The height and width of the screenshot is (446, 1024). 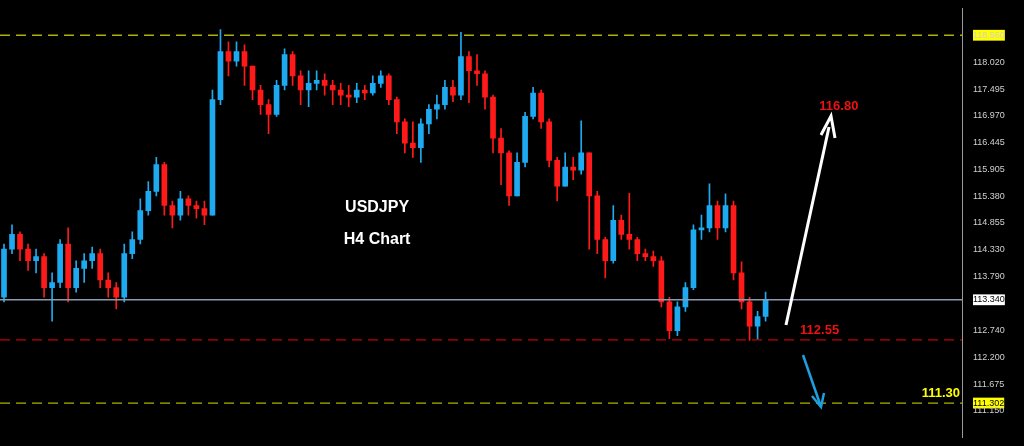 I want to click on y-tick-label: 111.675, so click(x=989, y=383).